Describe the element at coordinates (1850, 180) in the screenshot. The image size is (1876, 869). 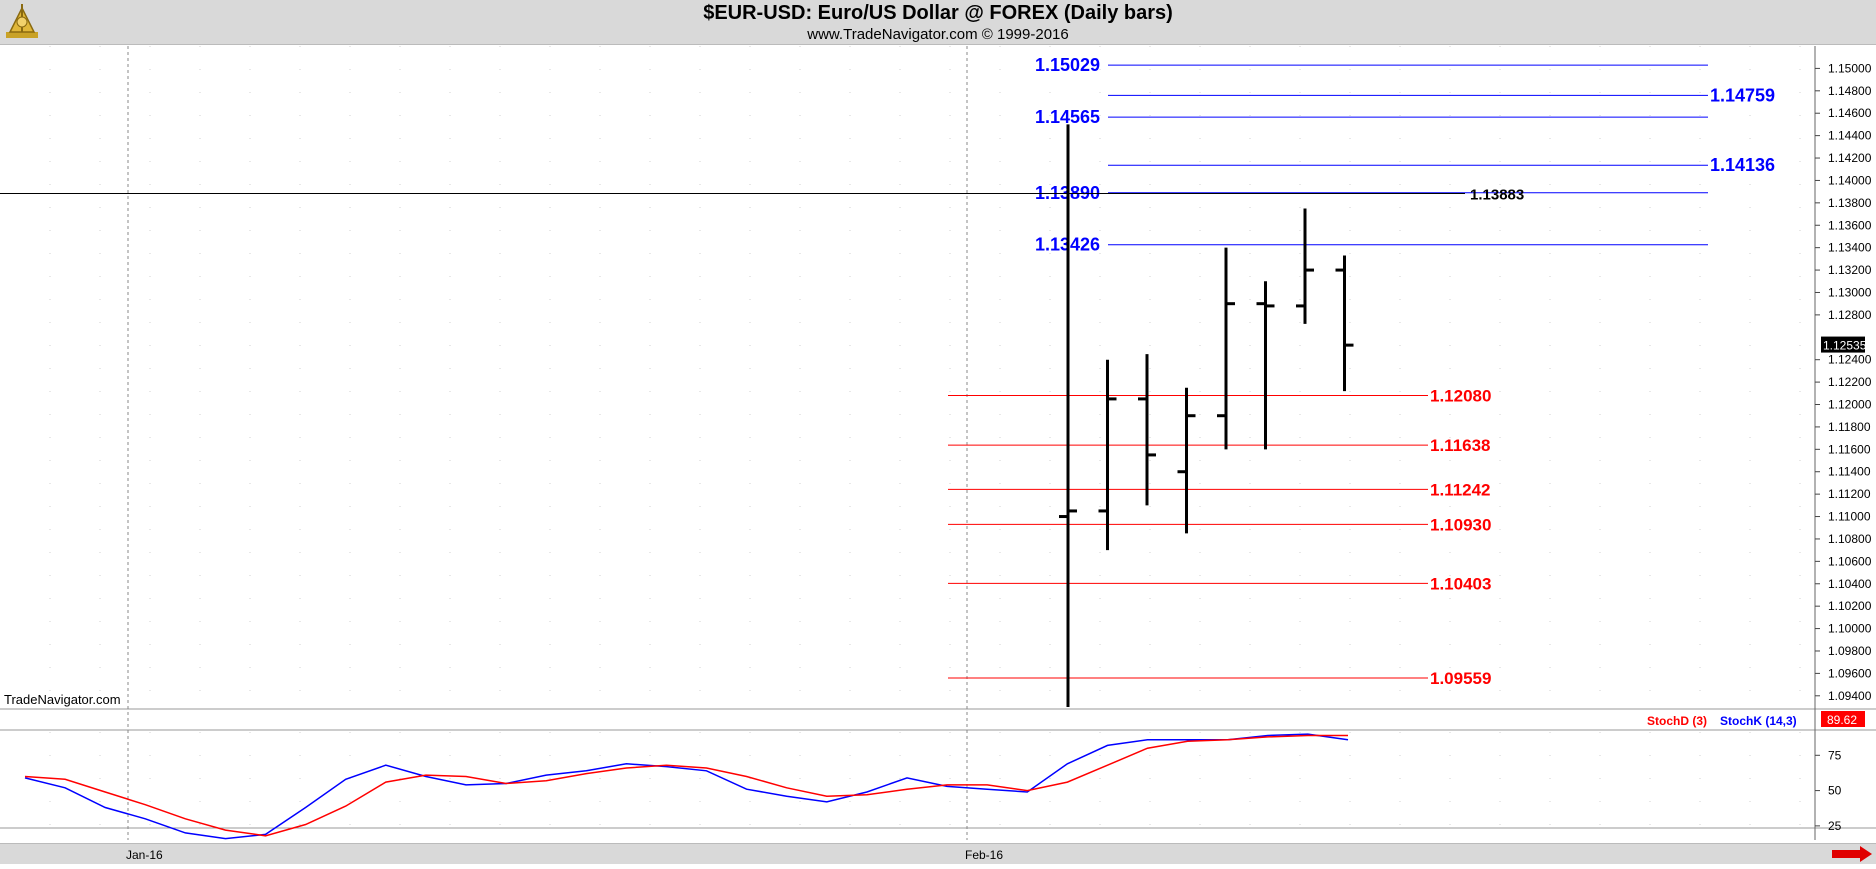
I see `y-tick-label: 1.14000` at that location.